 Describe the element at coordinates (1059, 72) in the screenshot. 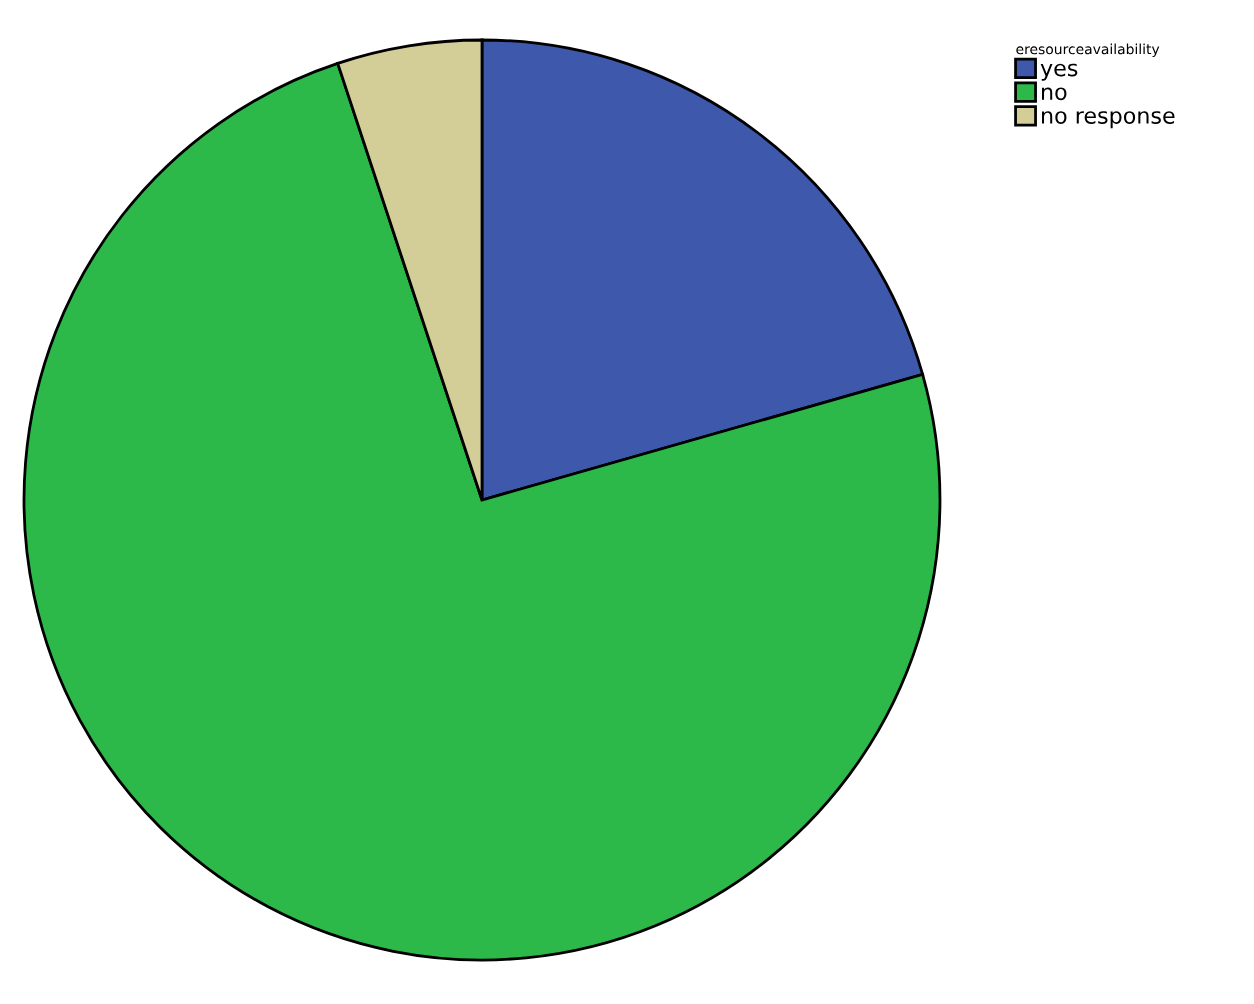

I see `legend-label: yes` at that location.